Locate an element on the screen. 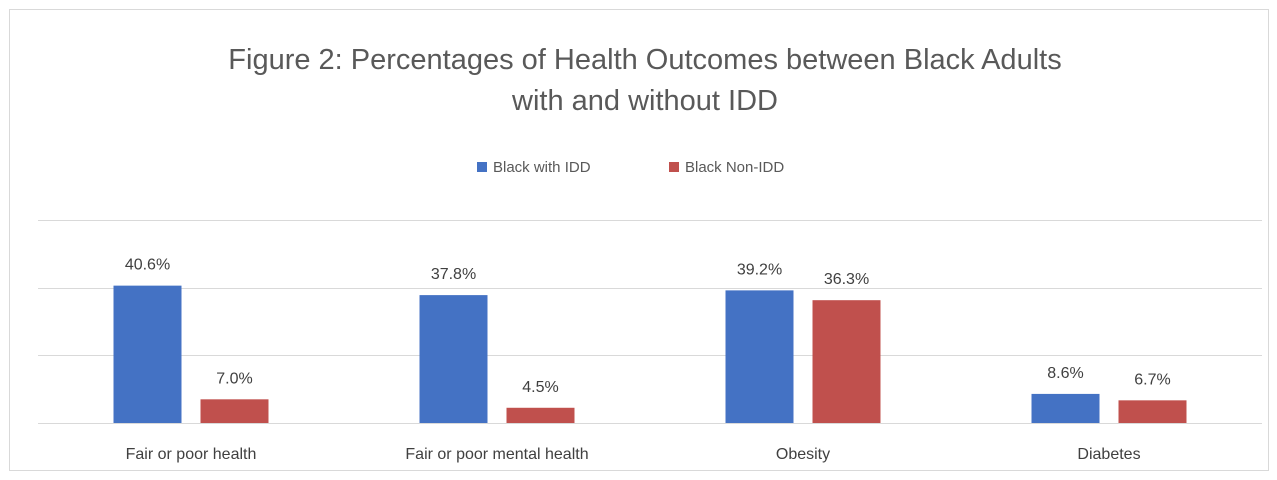 The height and width of the screenshot is (480, 1277). data-label-0-1: 37.8% is located at coordinates (453, 274).